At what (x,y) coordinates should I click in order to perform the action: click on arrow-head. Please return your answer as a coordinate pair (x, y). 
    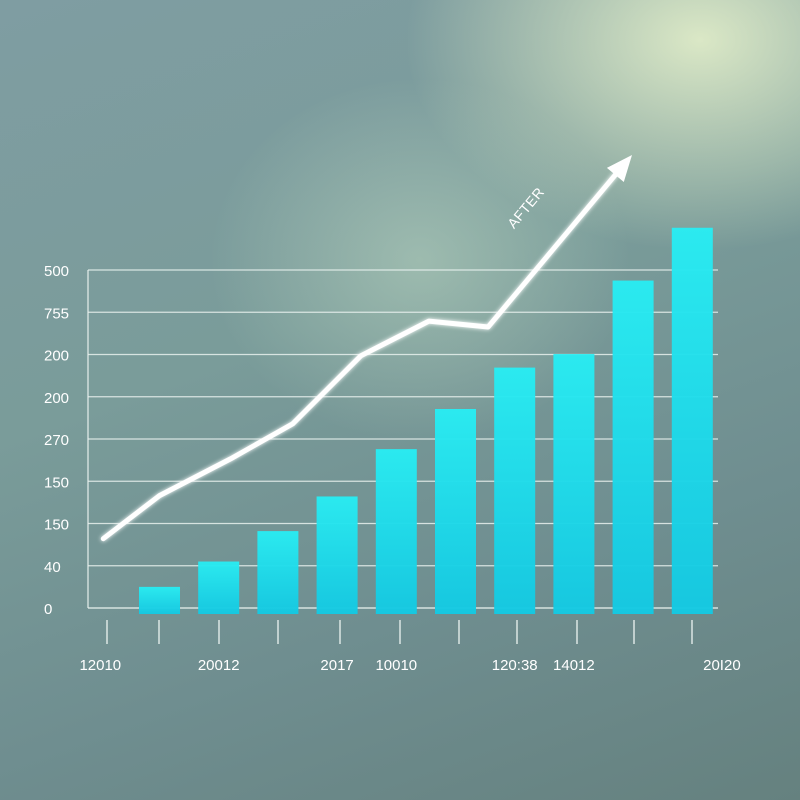
    Looking at the image, I should click on (619, 168).